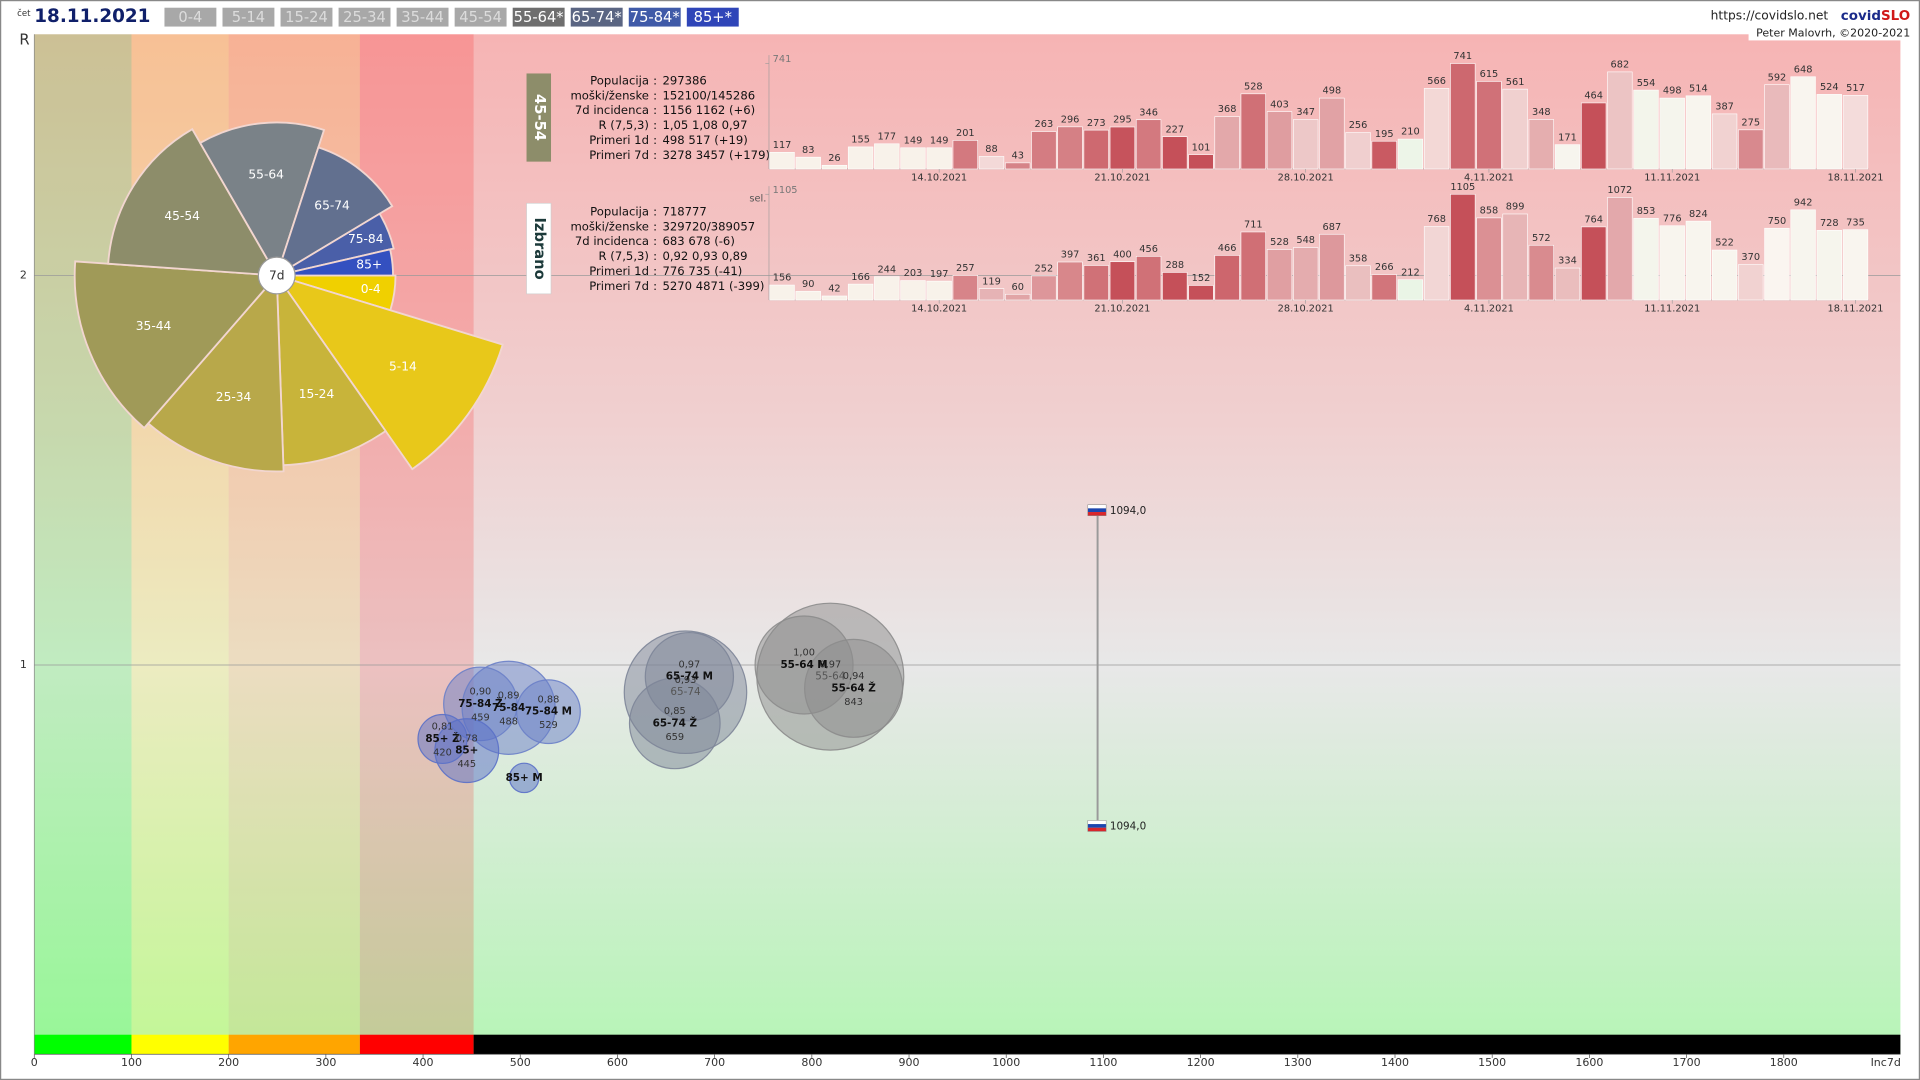  Describe the element at coordinates (1515, 82) in the screenshot. I see `bar-value-label: 561` at that location.